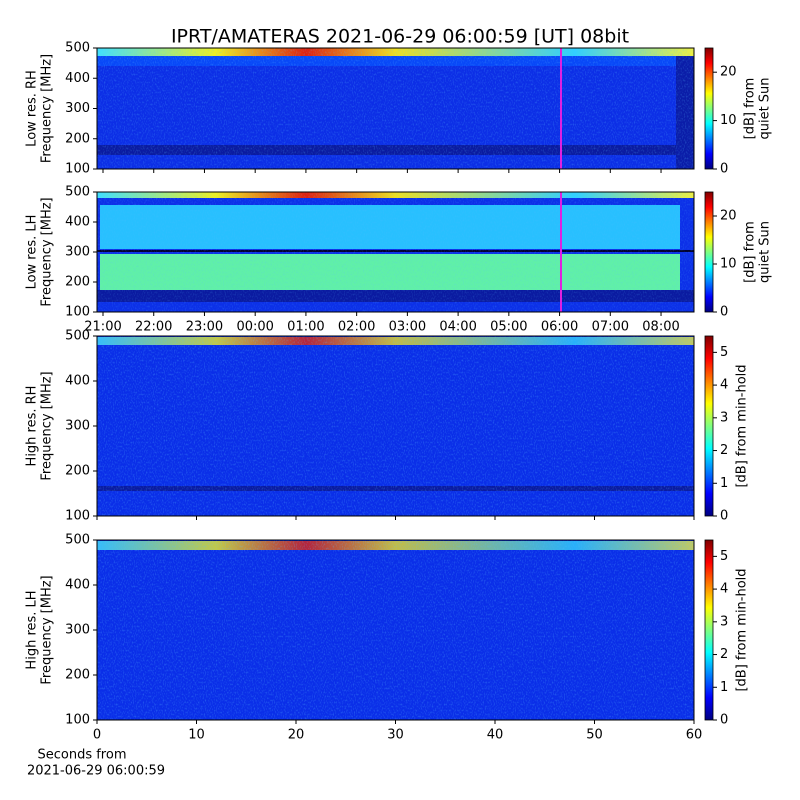  I want to click on x-tick-label: 23:00, so click(204, 327).